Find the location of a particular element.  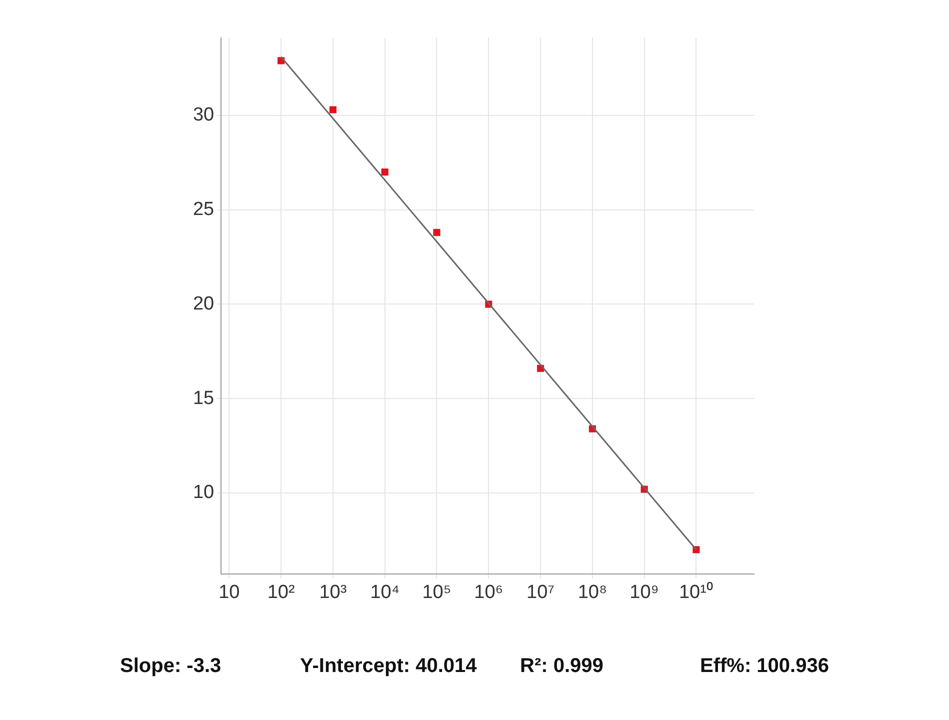

text: Eff%: 100.936 is located at coordinates (764, 666).